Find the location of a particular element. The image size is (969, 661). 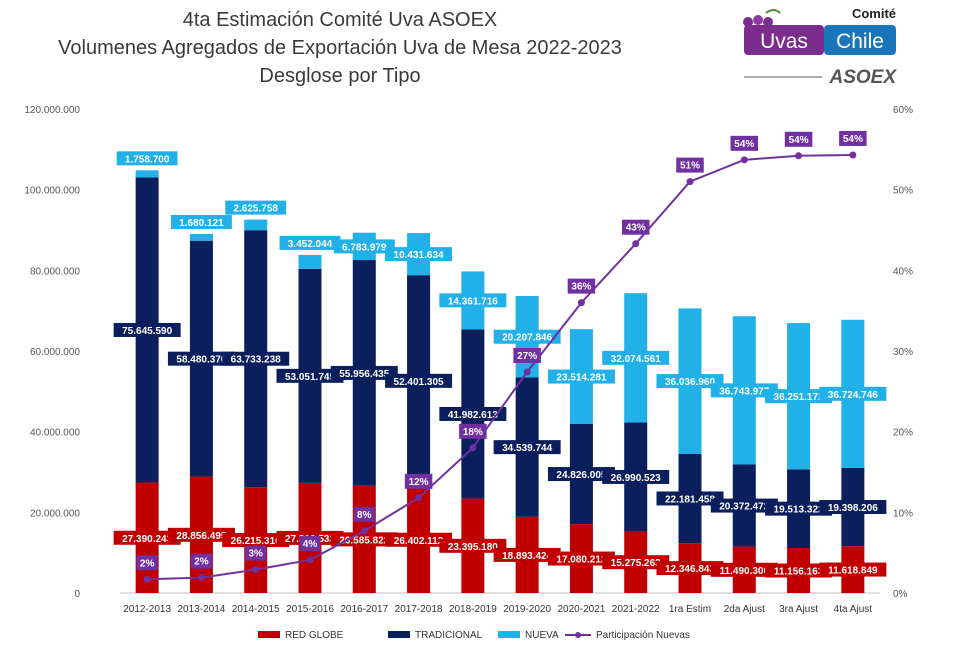

bar-value-label: 19.513.322 is located at coordinates (799, 510).